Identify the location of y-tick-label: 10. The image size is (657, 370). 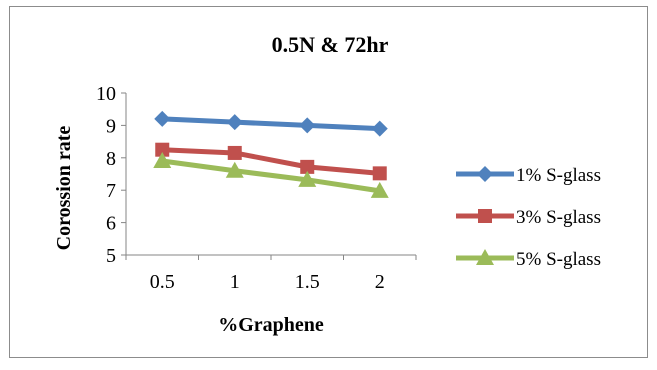
(106, 94).